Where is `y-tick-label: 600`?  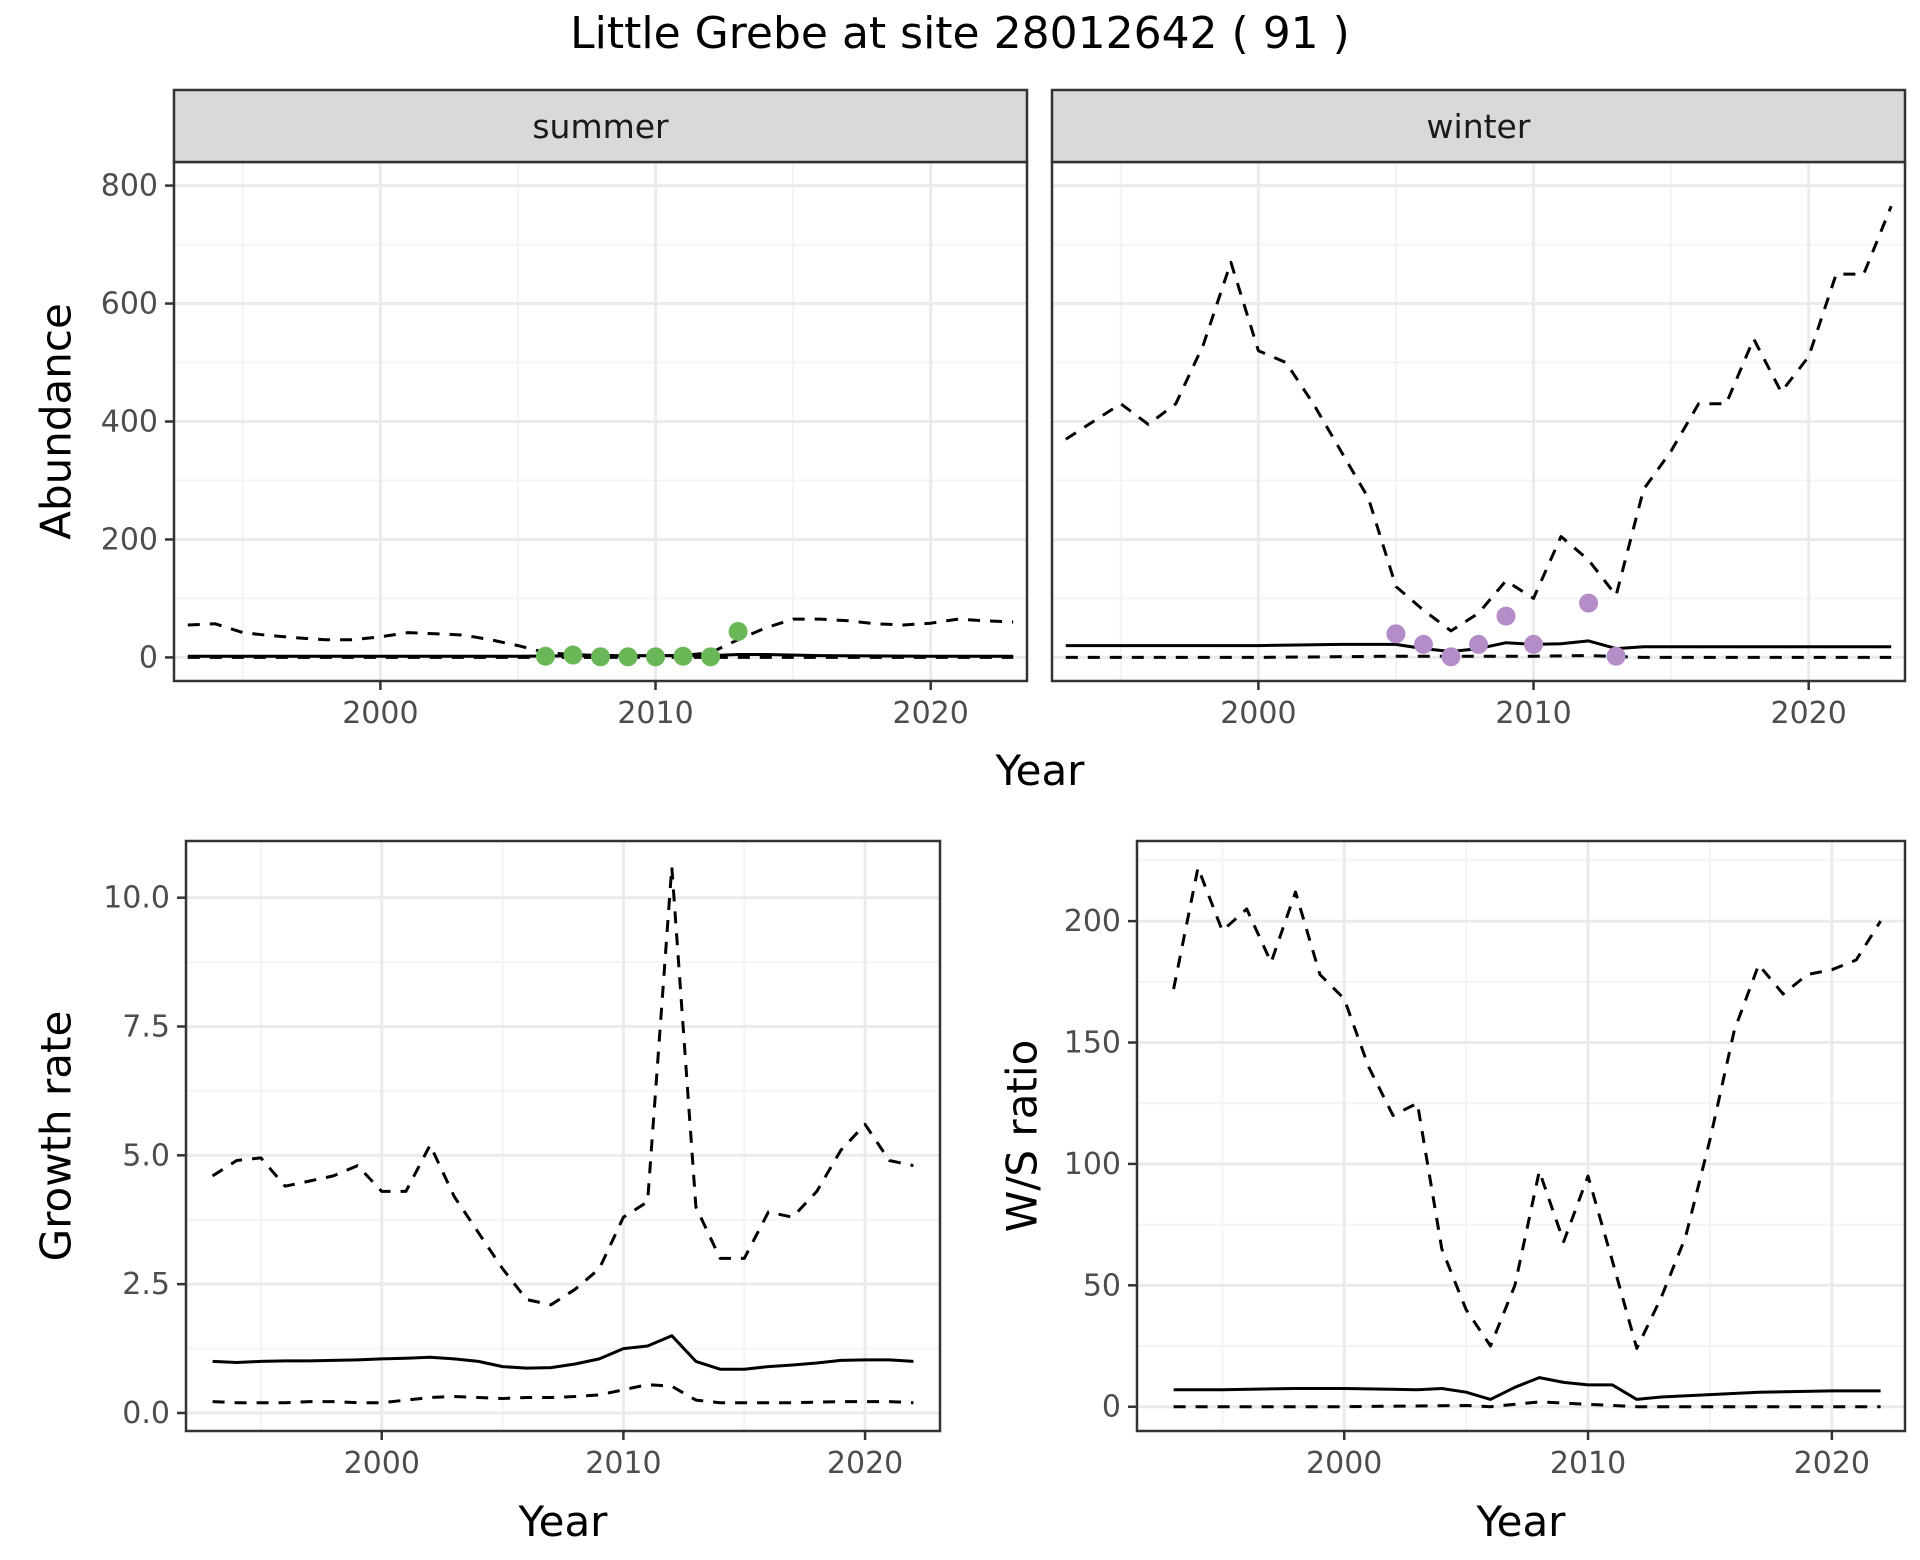
y-tick-label: 600 is located at coordinates (129, 304).